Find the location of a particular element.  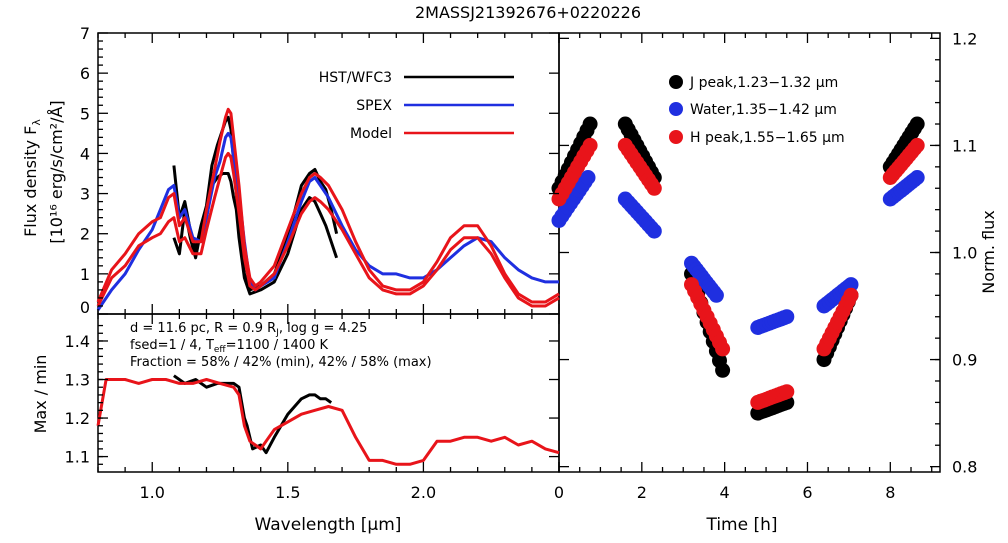

time-xlabel: Time [h] is located at coordinates (741, 525).